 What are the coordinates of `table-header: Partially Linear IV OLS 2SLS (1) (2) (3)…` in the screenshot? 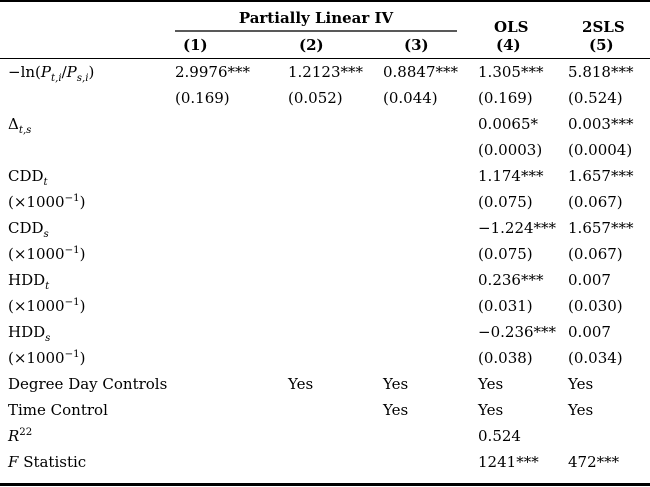 It's located at (325, 30).